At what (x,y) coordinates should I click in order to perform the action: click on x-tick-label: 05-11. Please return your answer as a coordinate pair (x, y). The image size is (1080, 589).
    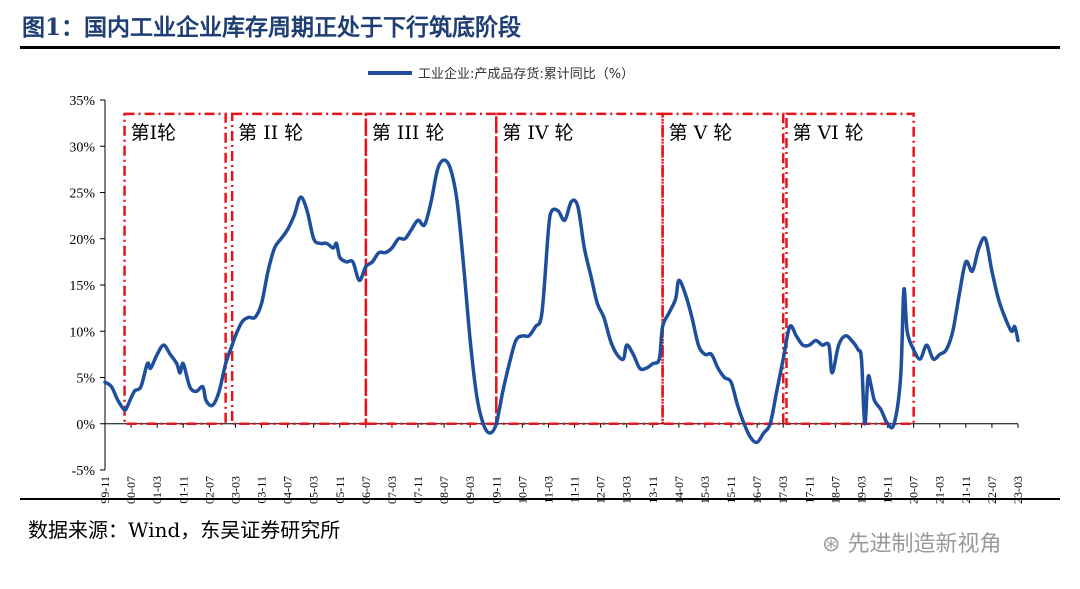
    Looking at the image, I should click on (340, 490).